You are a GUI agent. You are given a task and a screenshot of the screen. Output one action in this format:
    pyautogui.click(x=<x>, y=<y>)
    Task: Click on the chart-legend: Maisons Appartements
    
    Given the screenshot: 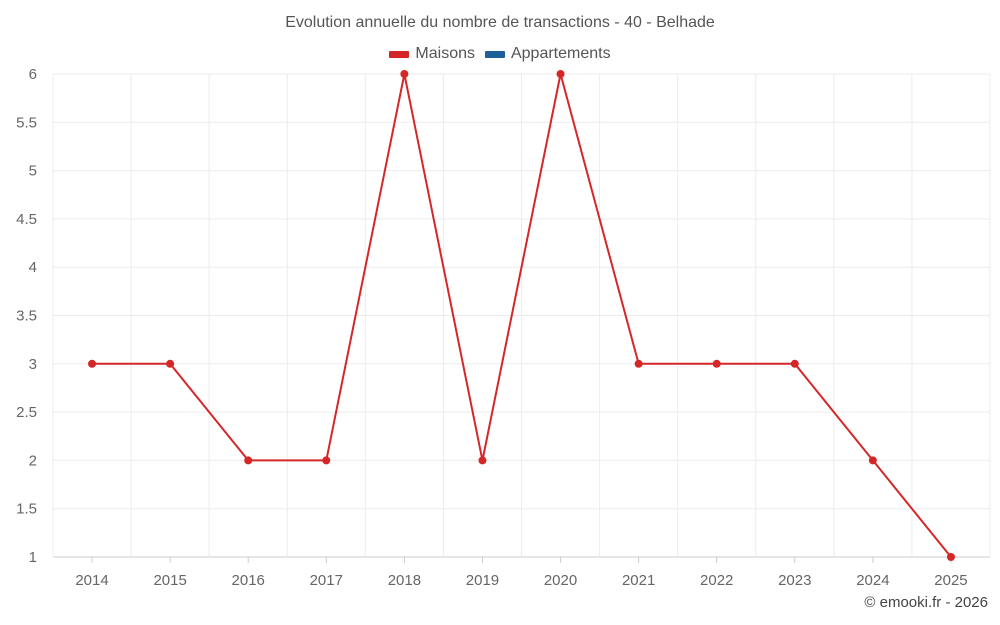 What is the action you would take?
    pyautogui.click(x=500, y=54)
    